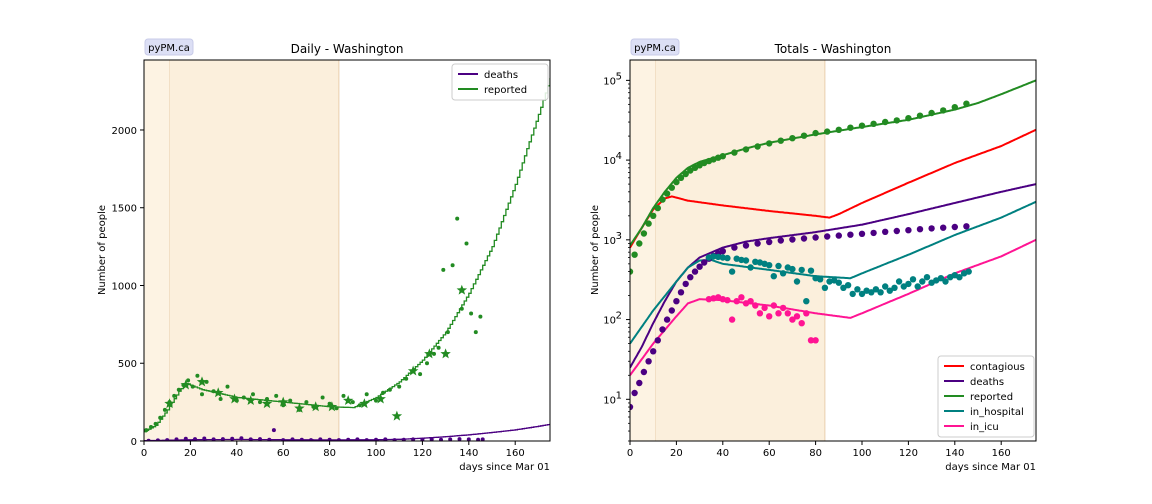  Describe the element at coordinates (833, 49) in the screenshot. I see `totals-chart-title: Totals - Washington` at that location.